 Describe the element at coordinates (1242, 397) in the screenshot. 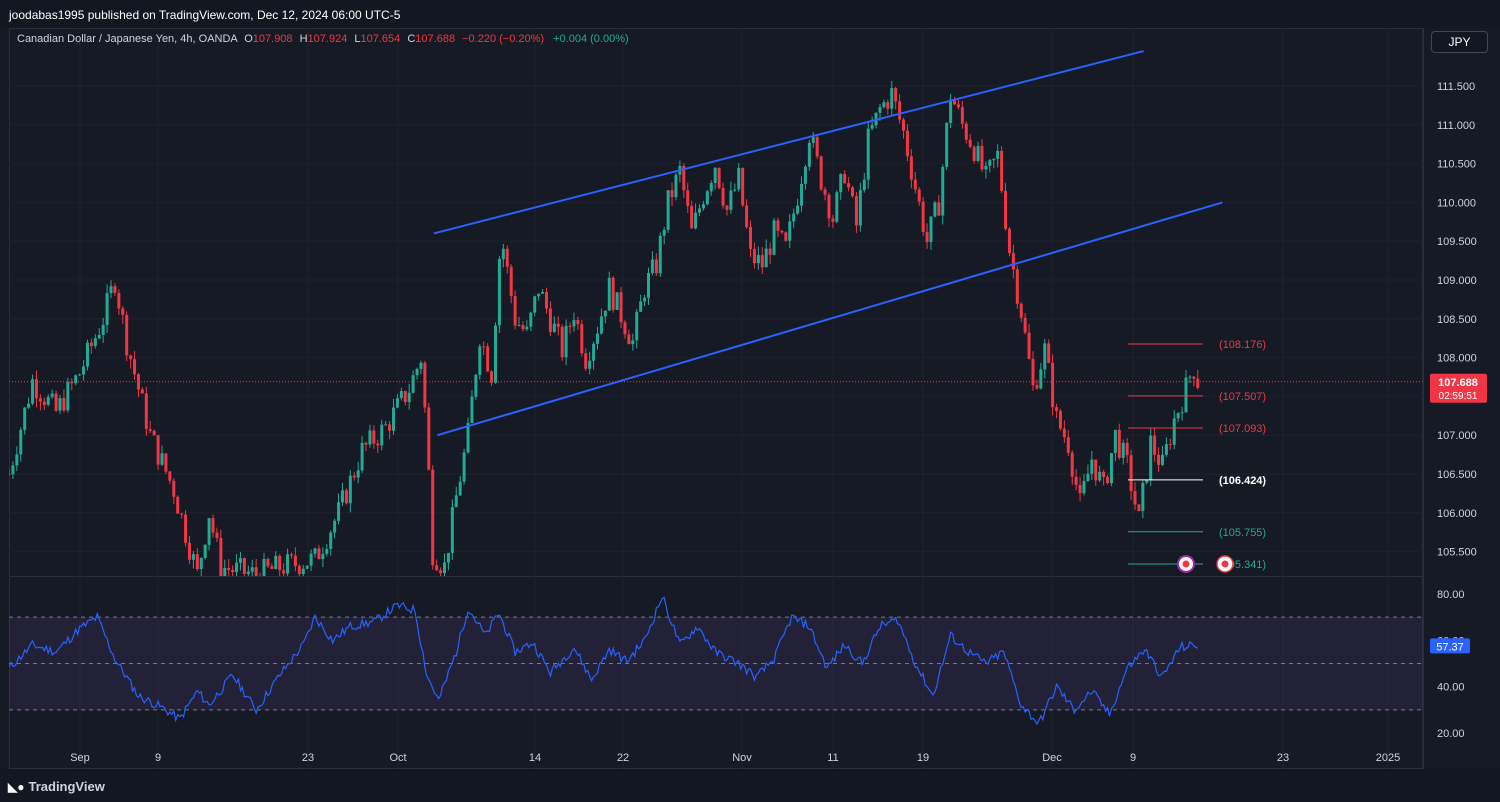

I see `level-label: (107.507)` at that location.